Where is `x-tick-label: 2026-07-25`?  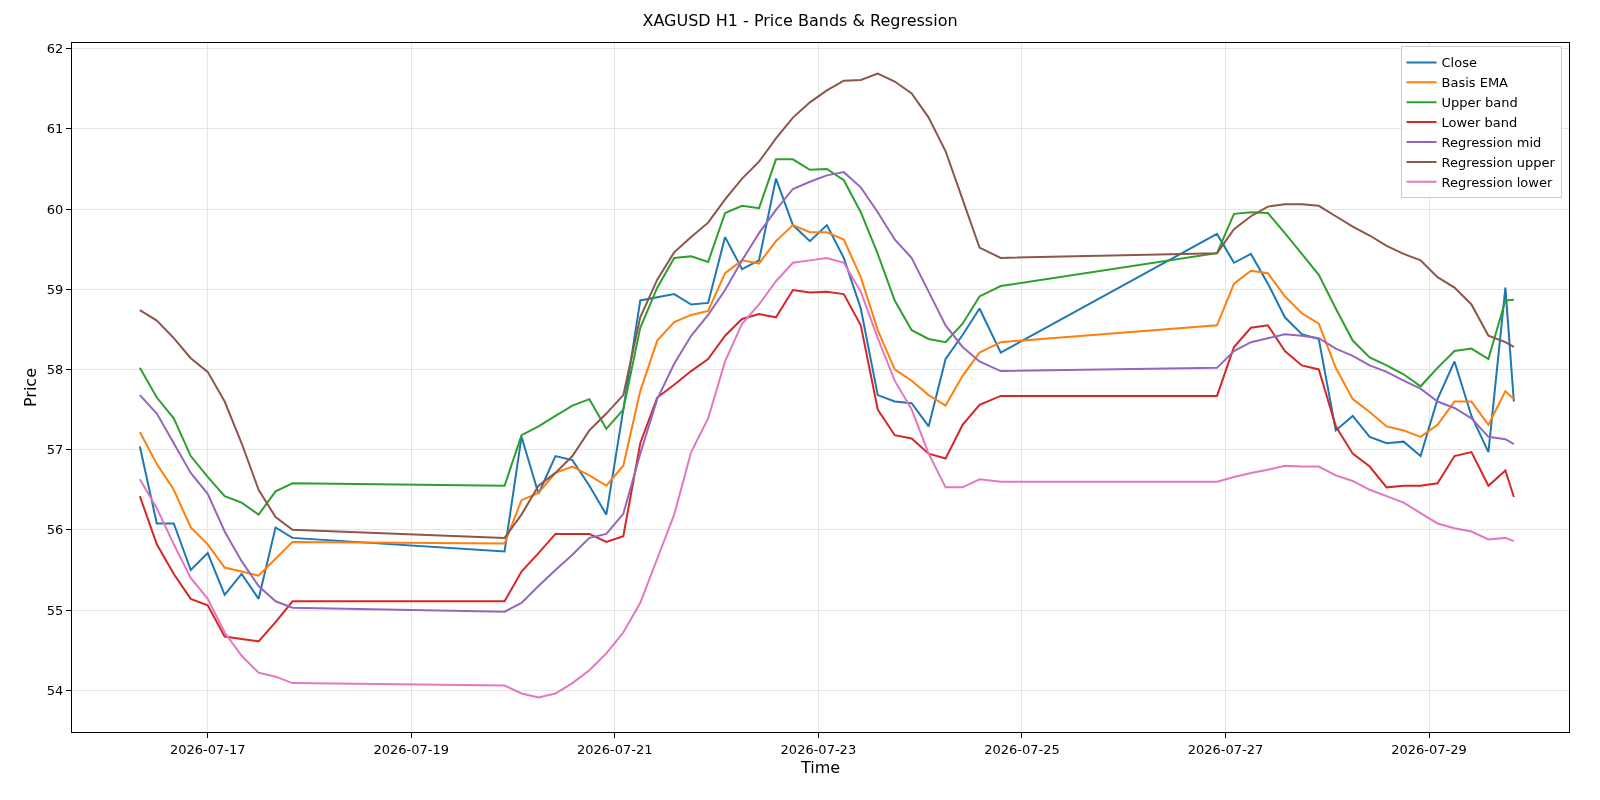 x-tick-label: 2026-07-25 is located at coordinates (1022, 749).